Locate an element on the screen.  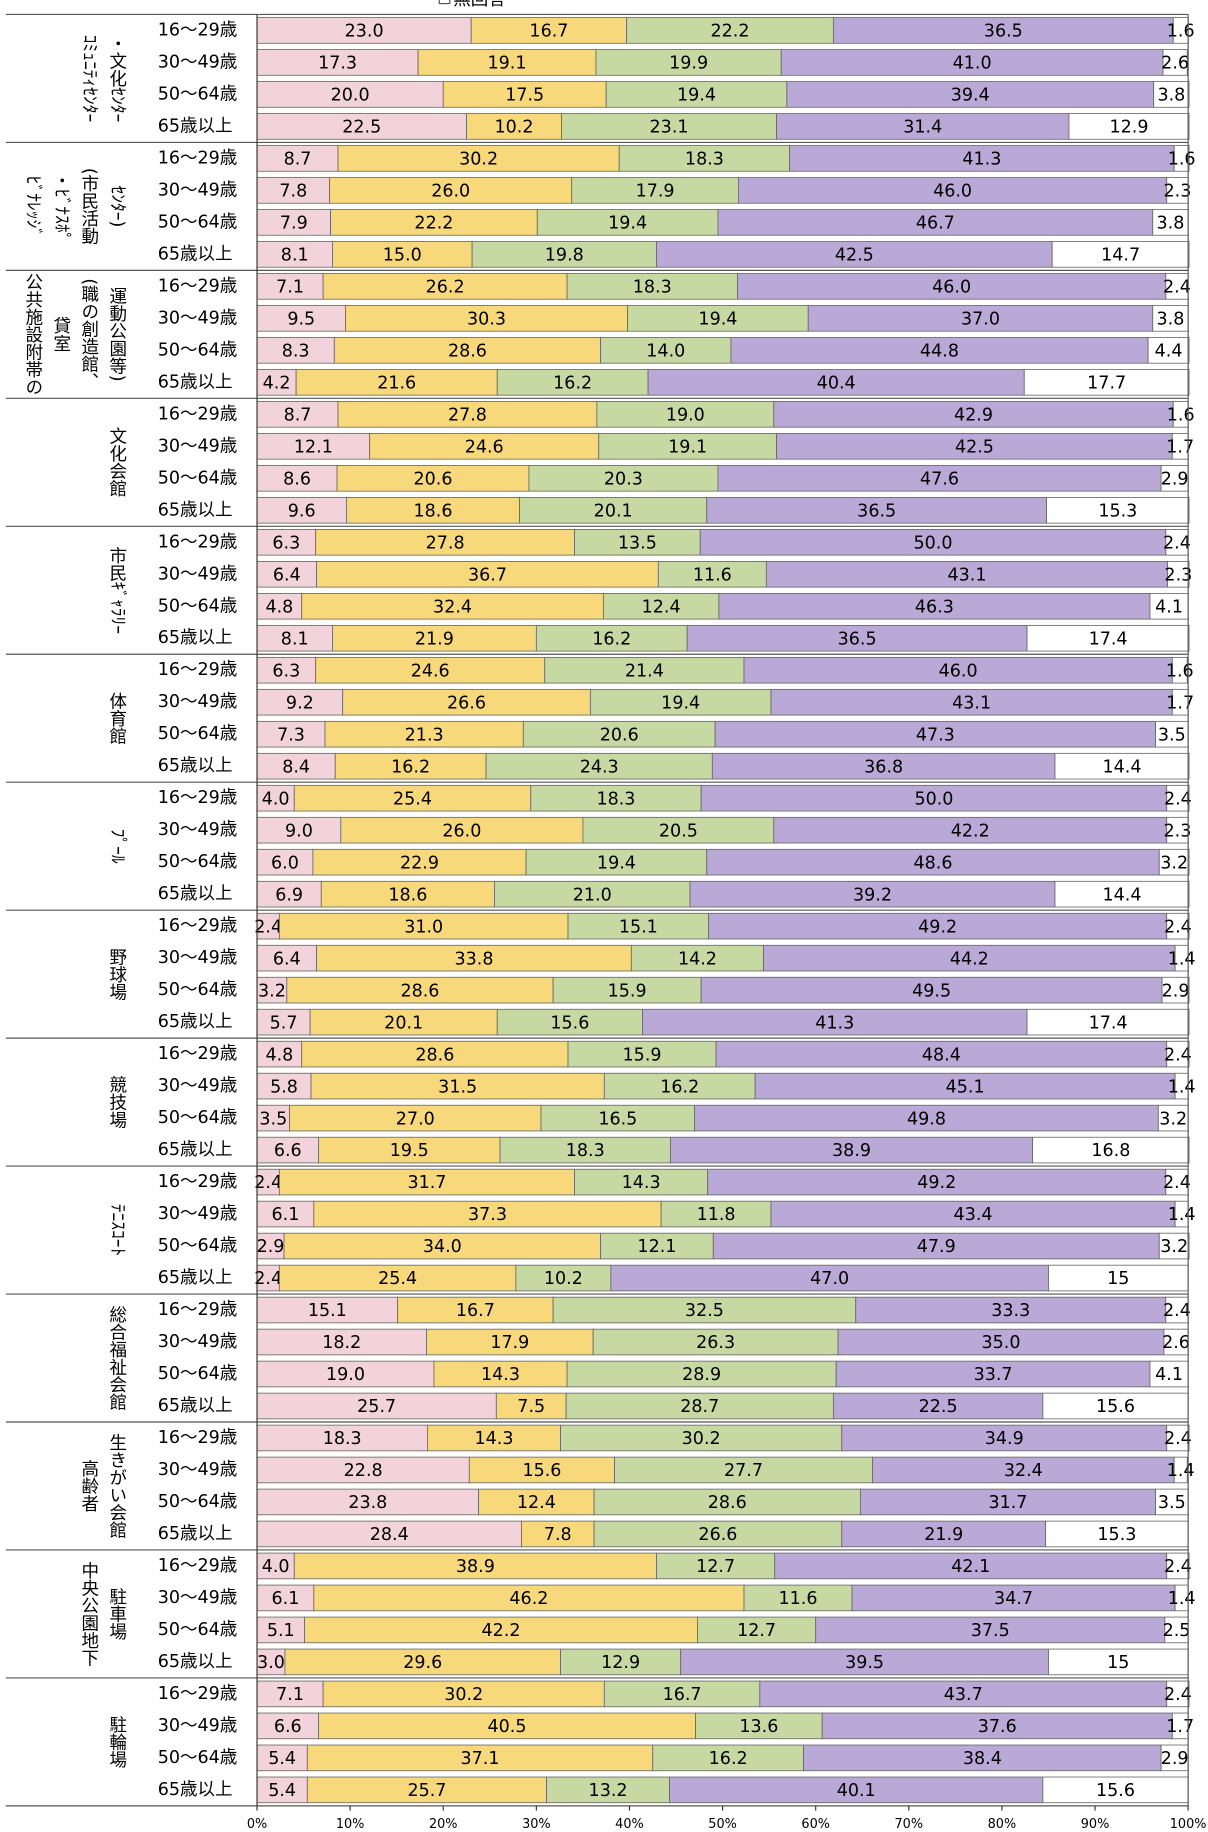
value-label: 28.6 is located at coordinates (467, 352).